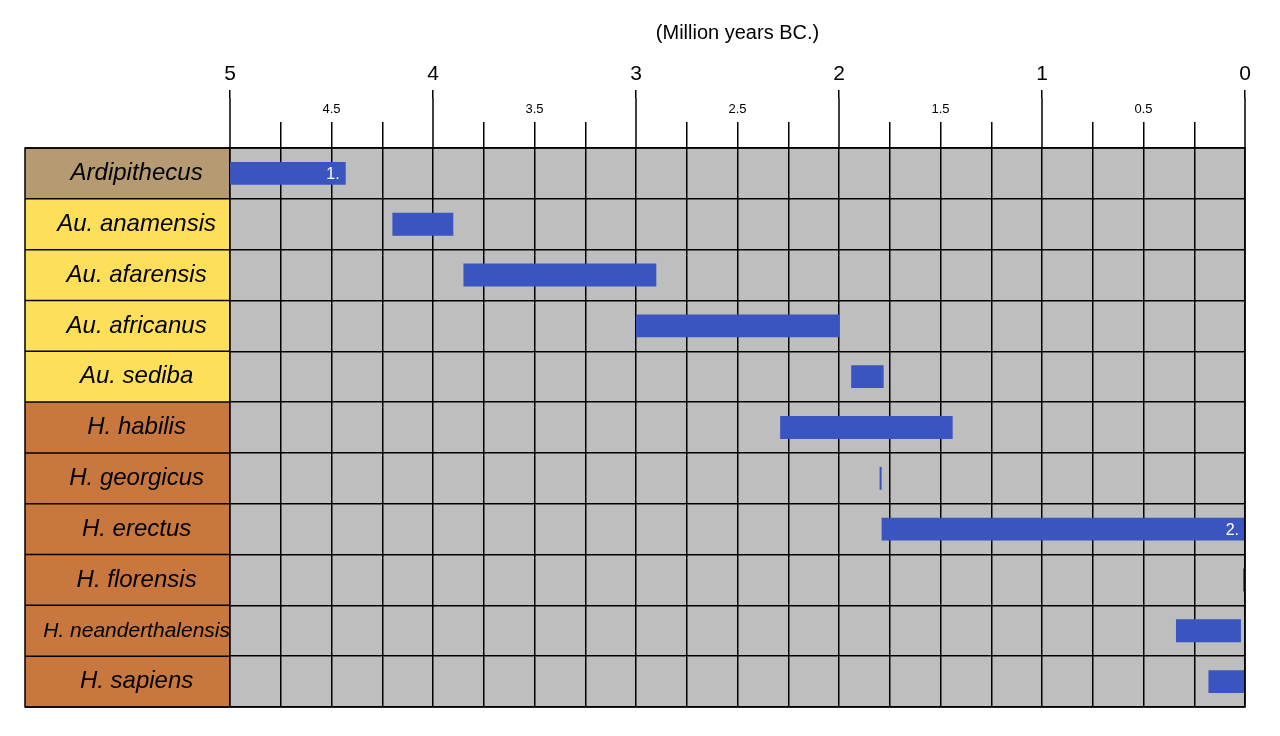  I want to click on x2-tick-label: 1.5, so click(940, 108).